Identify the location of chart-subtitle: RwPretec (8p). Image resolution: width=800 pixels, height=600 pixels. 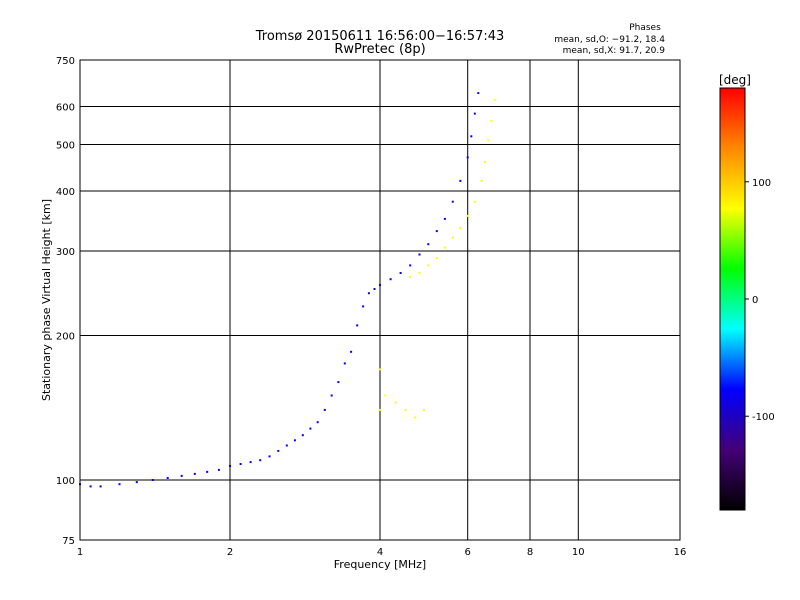
(379, 49).